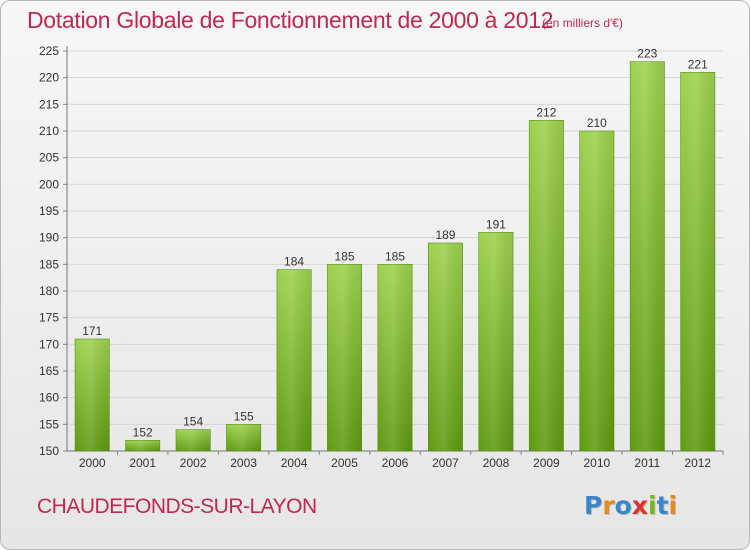  What do you see at coordinates (49, 51) in the screenshot?
I see `y-tick-label: 225` at bounding box center [49, 51].